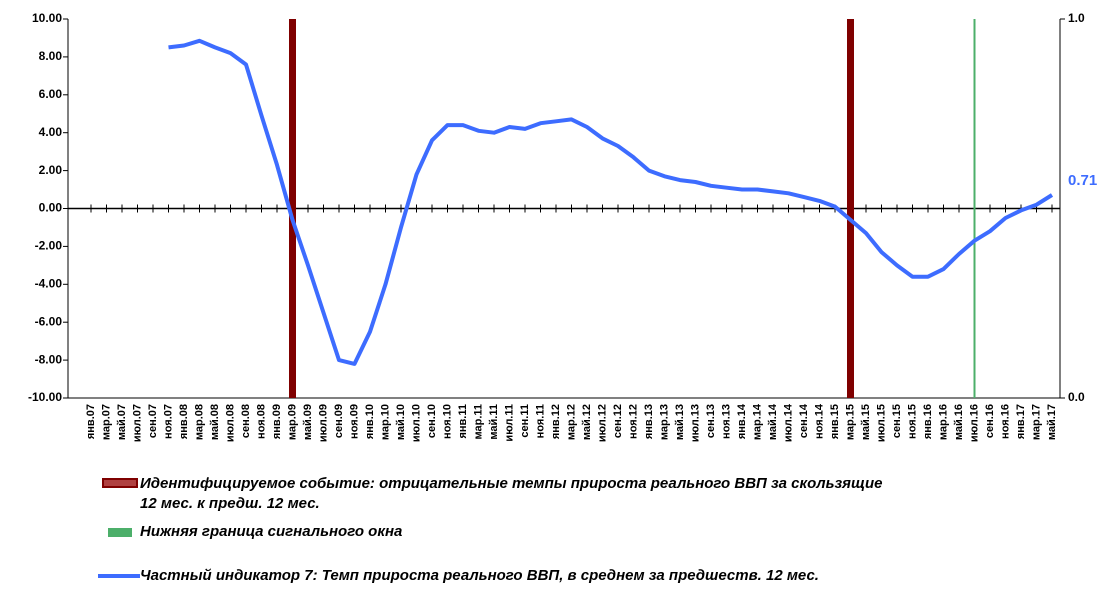 This screenshot has width=1112, height=592. I want to click on x-tick-label: ноя.10, so click(447, 421).